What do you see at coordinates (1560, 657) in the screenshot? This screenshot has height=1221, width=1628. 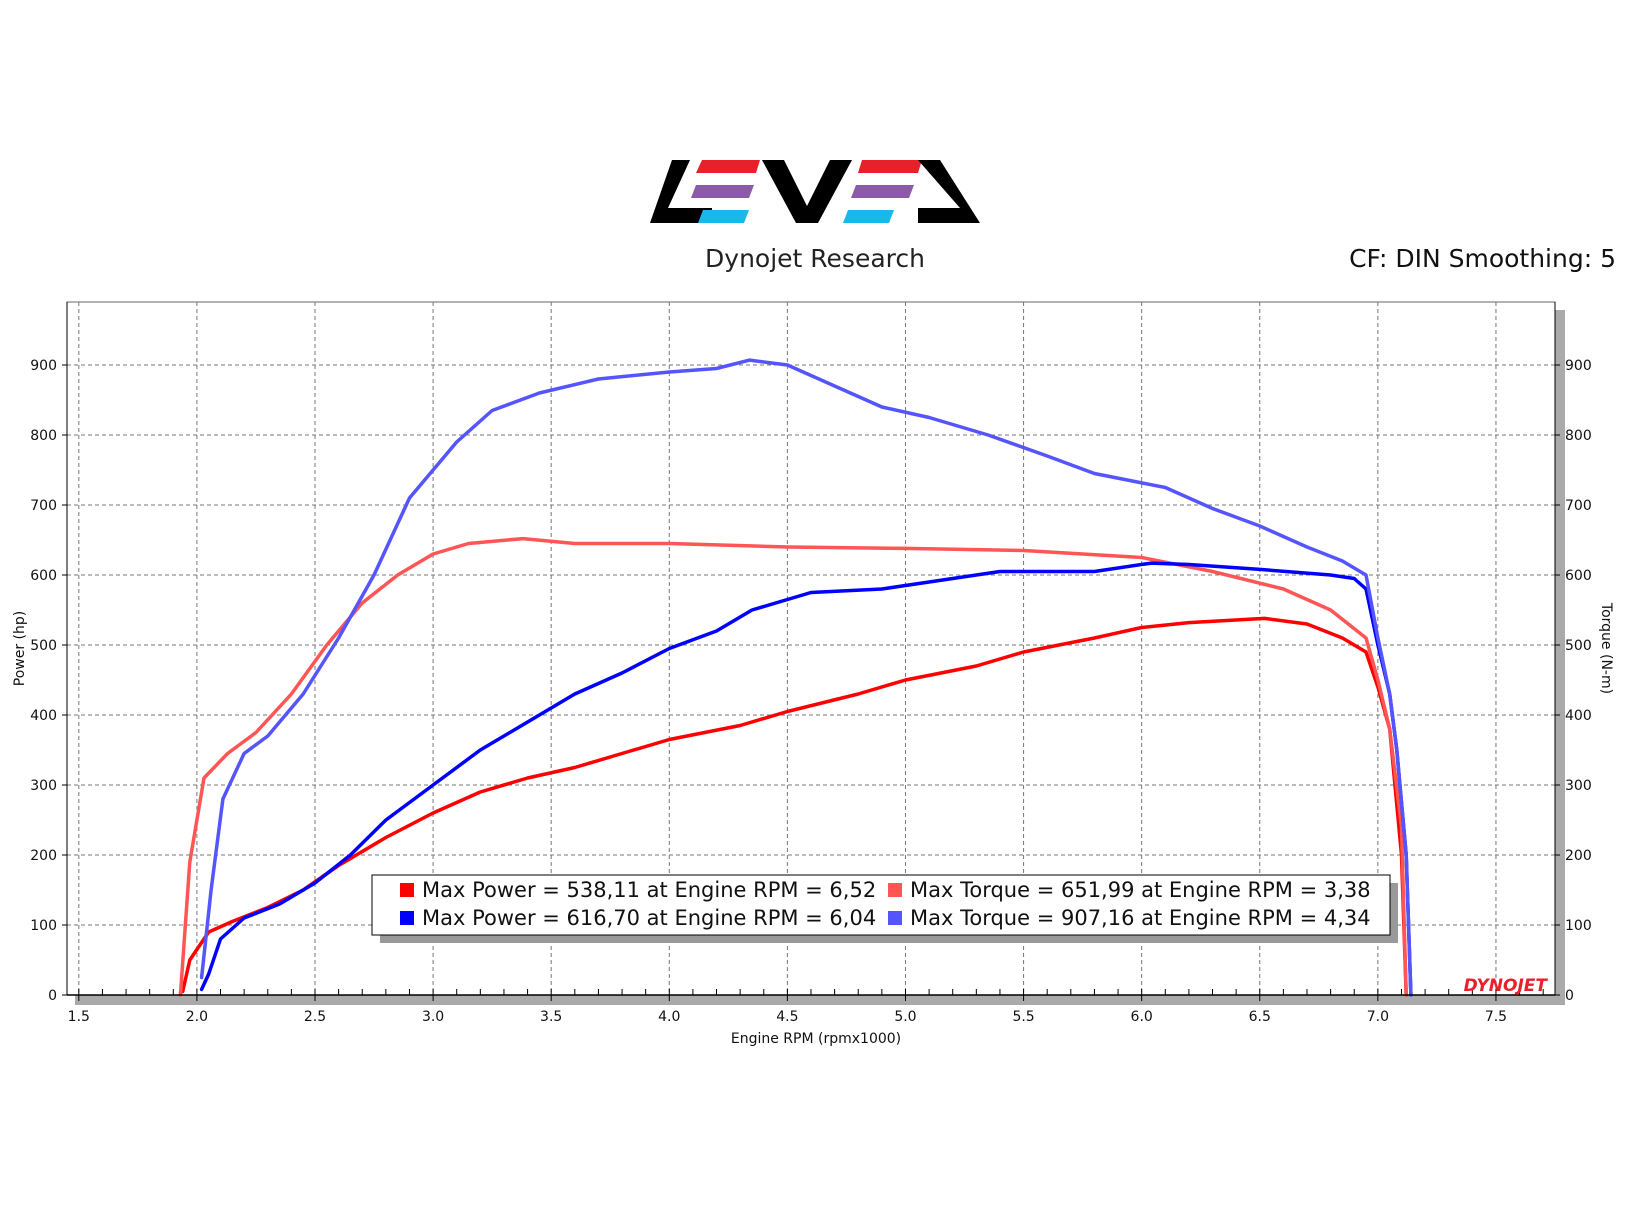 I see `plot-right-shadow` at bounding box center [1560, 657].